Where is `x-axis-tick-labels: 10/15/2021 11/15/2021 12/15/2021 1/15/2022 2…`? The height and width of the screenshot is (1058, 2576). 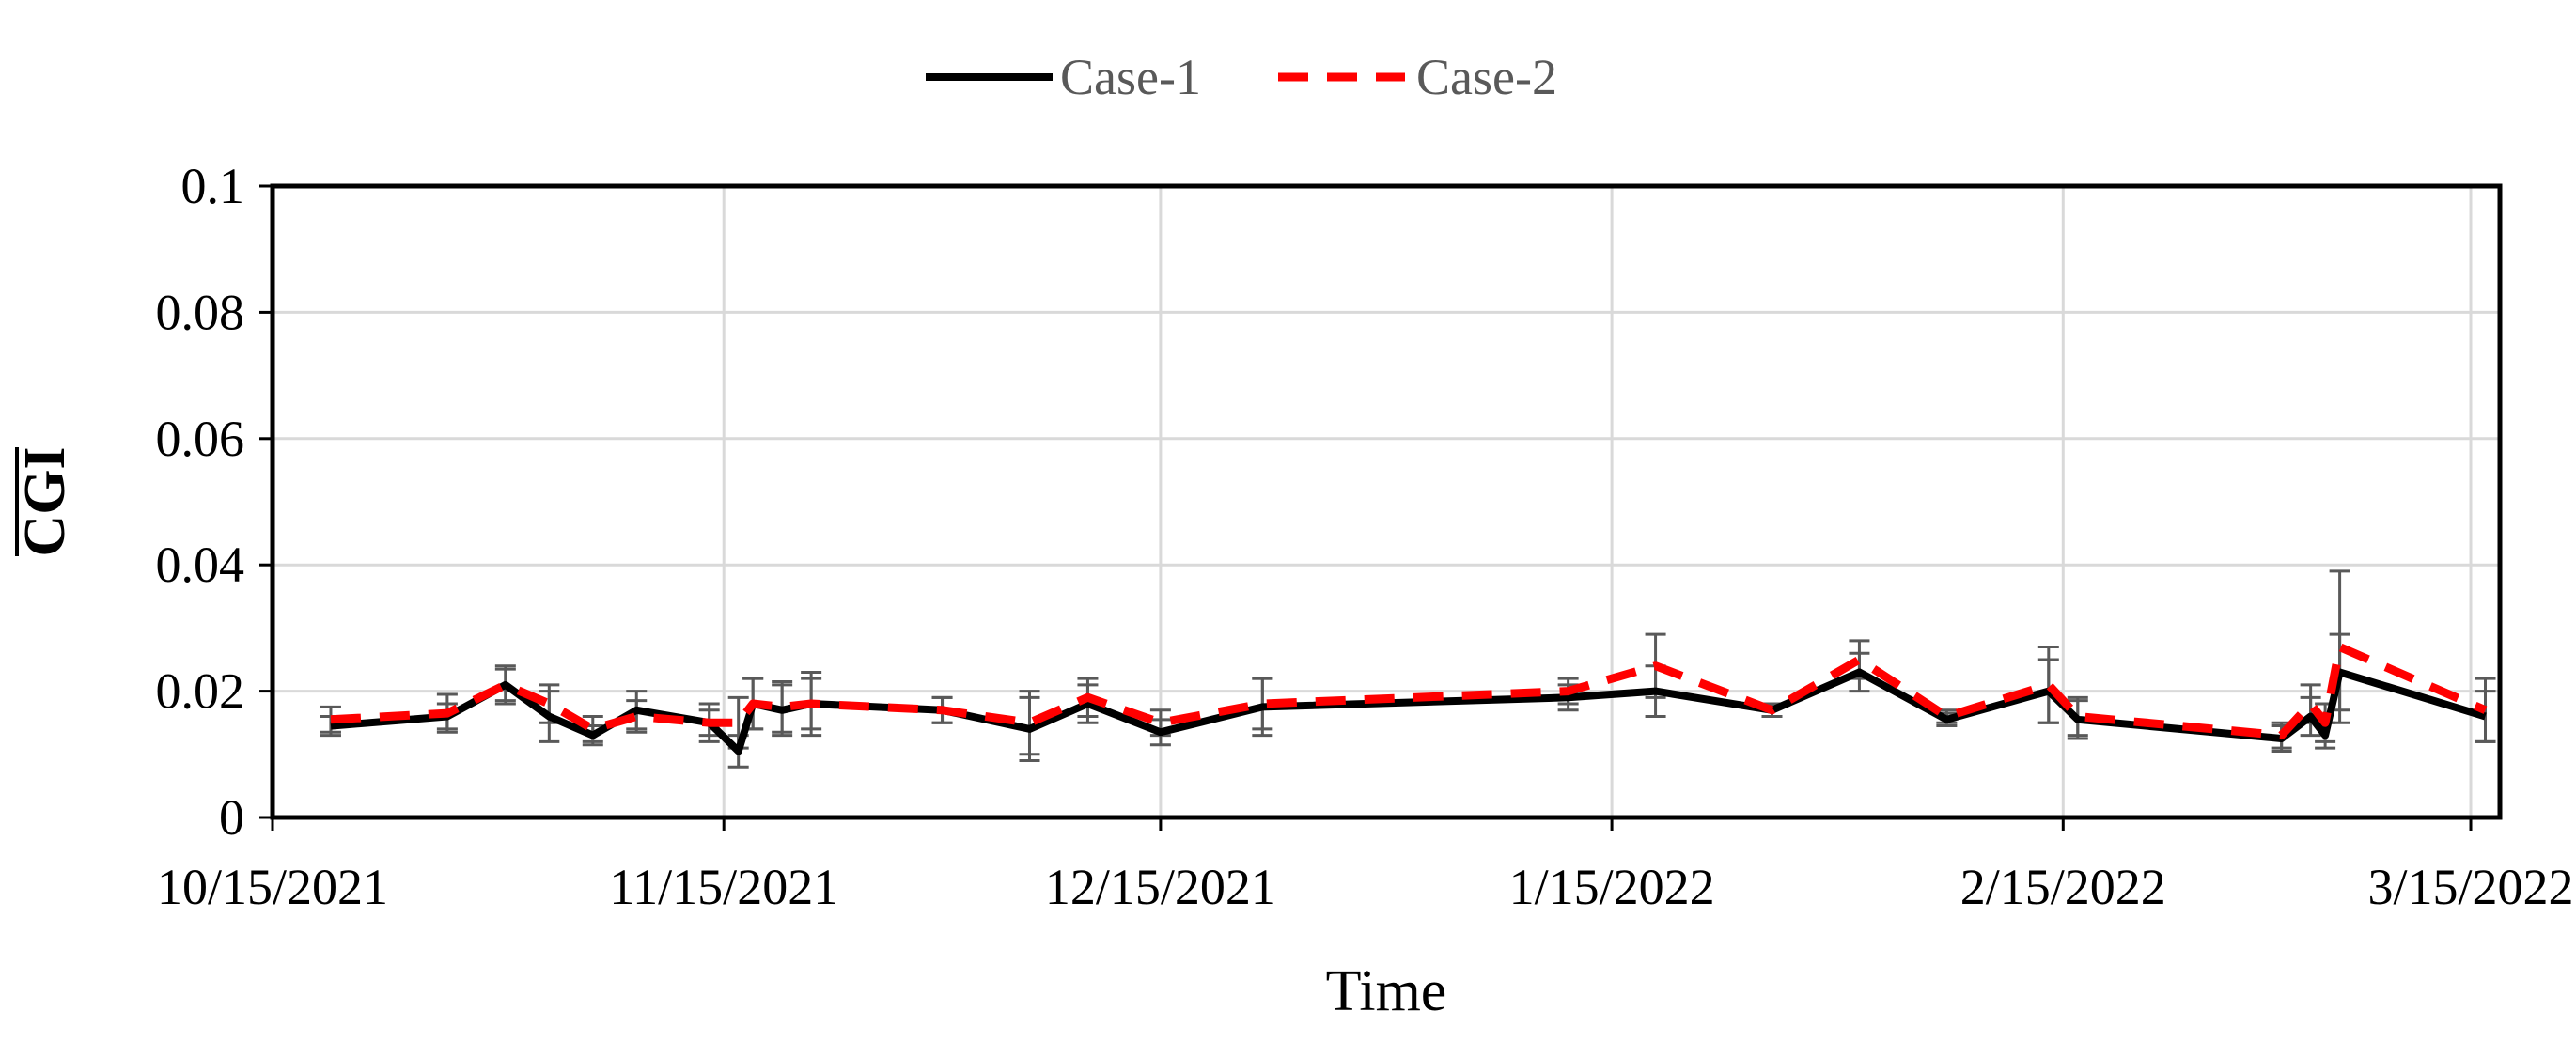
x-axis-tick-labels: 10/15/2021 11/15/2021 12/15/2021 1/15/2022 2… is located at coordinates (1365, 866).